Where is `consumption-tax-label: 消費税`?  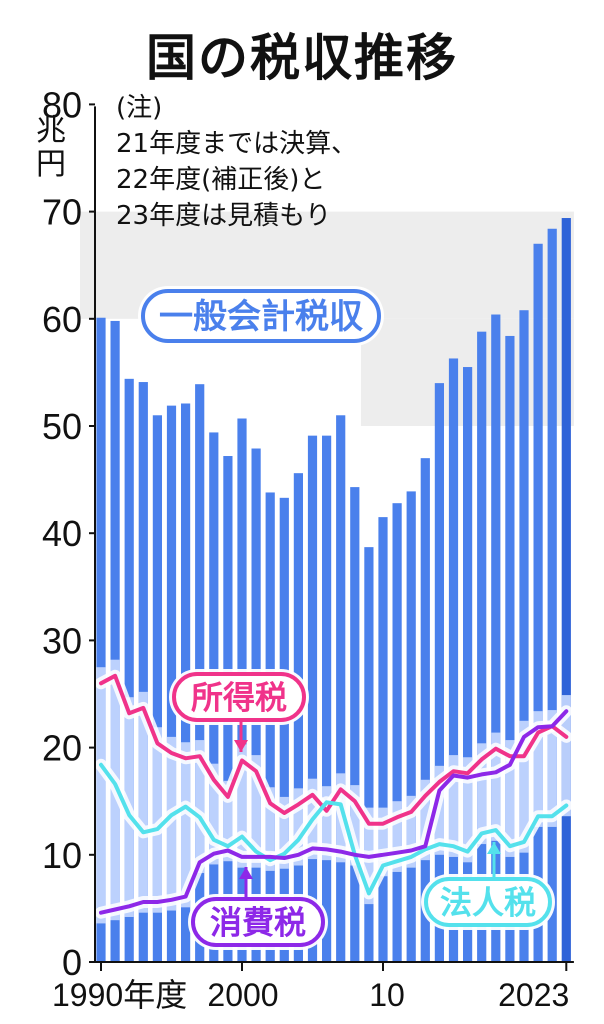 consumption-tax-label: 消費税 is located at coordinates (258, 923).